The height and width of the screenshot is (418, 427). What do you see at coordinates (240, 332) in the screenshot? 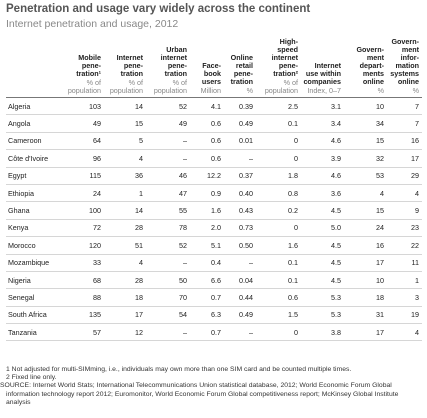
I see `value-cell: –` at bounding box center [240, 332].